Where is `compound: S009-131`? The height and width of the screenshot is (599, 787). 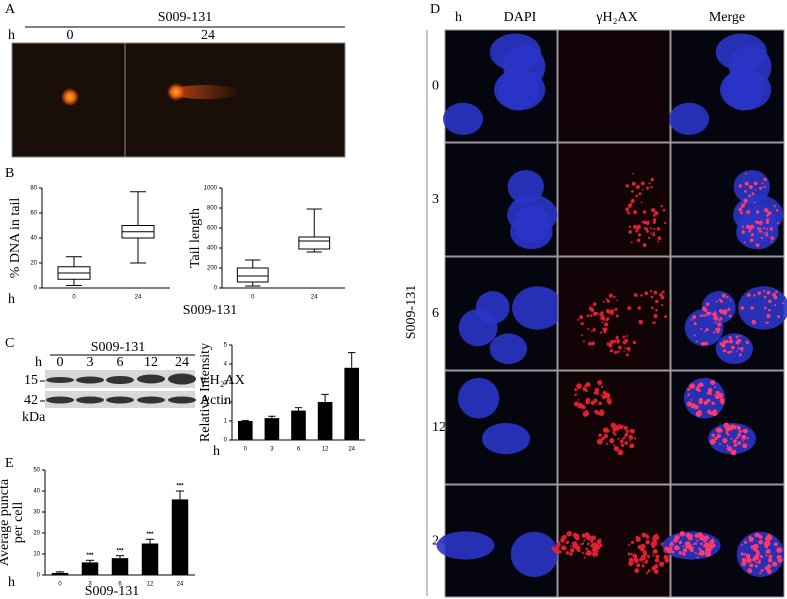
compound: S009-131 is located at coordinates (411, 312).